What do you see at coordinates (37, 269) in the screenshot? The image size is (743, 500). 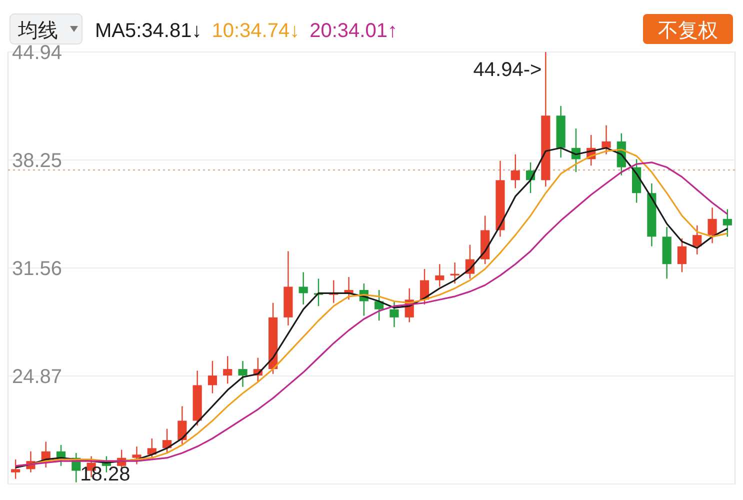 I see `y-tick-label: 31.56` at bounding box center [37, 269].